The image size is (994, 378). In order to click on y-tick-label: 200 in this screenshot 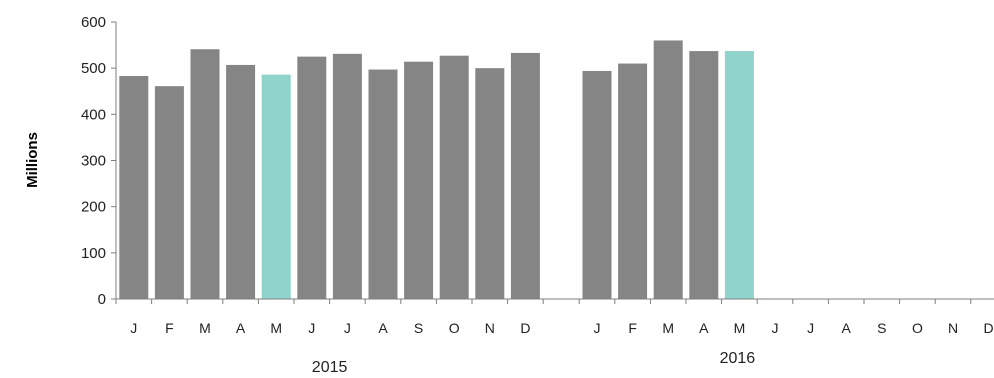, I will do `click(93, 207)`.